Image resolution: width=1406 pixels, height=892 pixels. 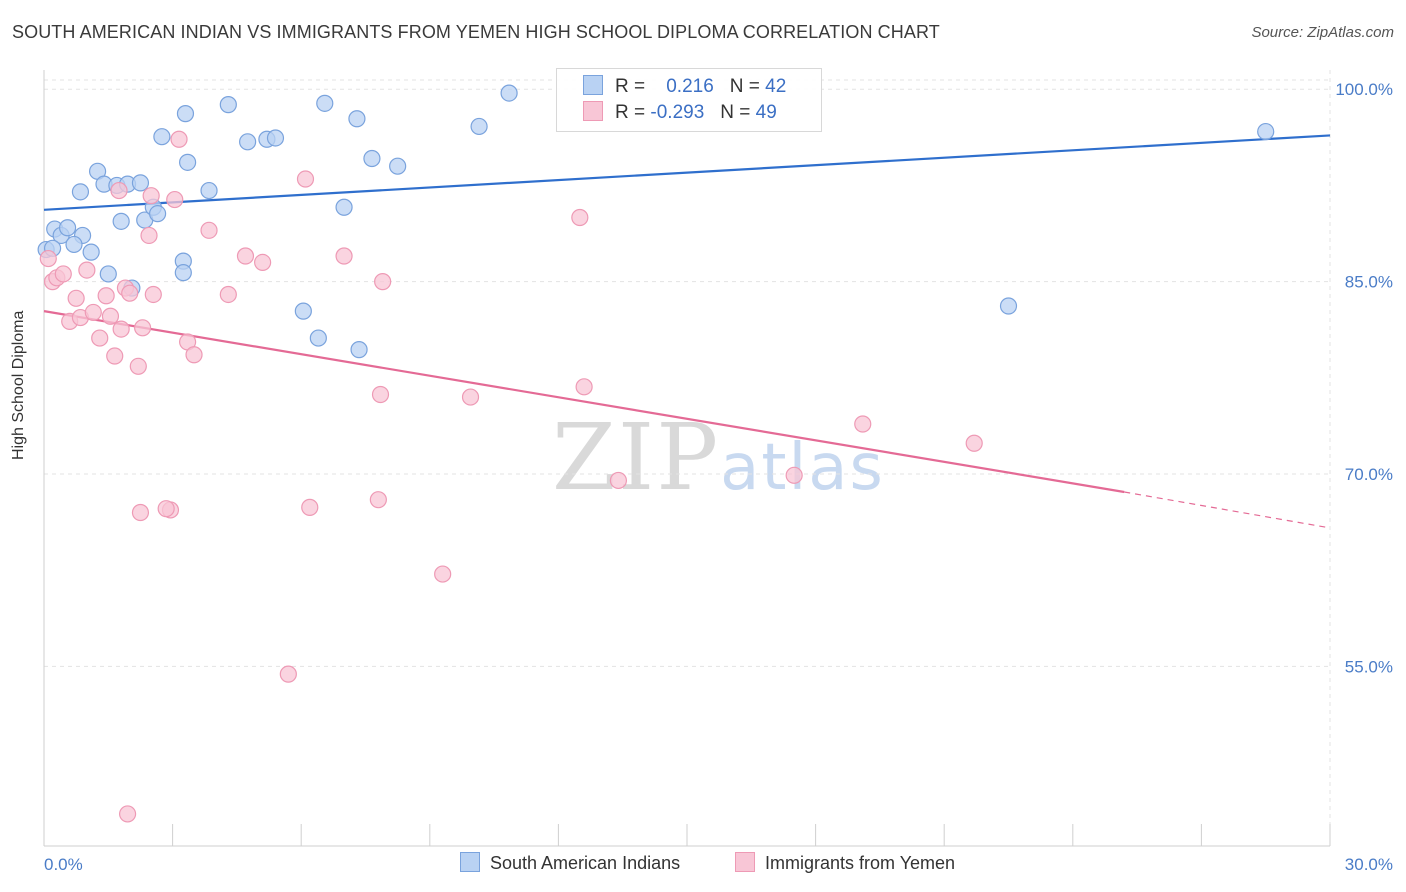 What do you see at coordinates (1369, 474) in the screenshot?
I see `y-tick-label: 70.0%` at bounding box center [1369, 474].